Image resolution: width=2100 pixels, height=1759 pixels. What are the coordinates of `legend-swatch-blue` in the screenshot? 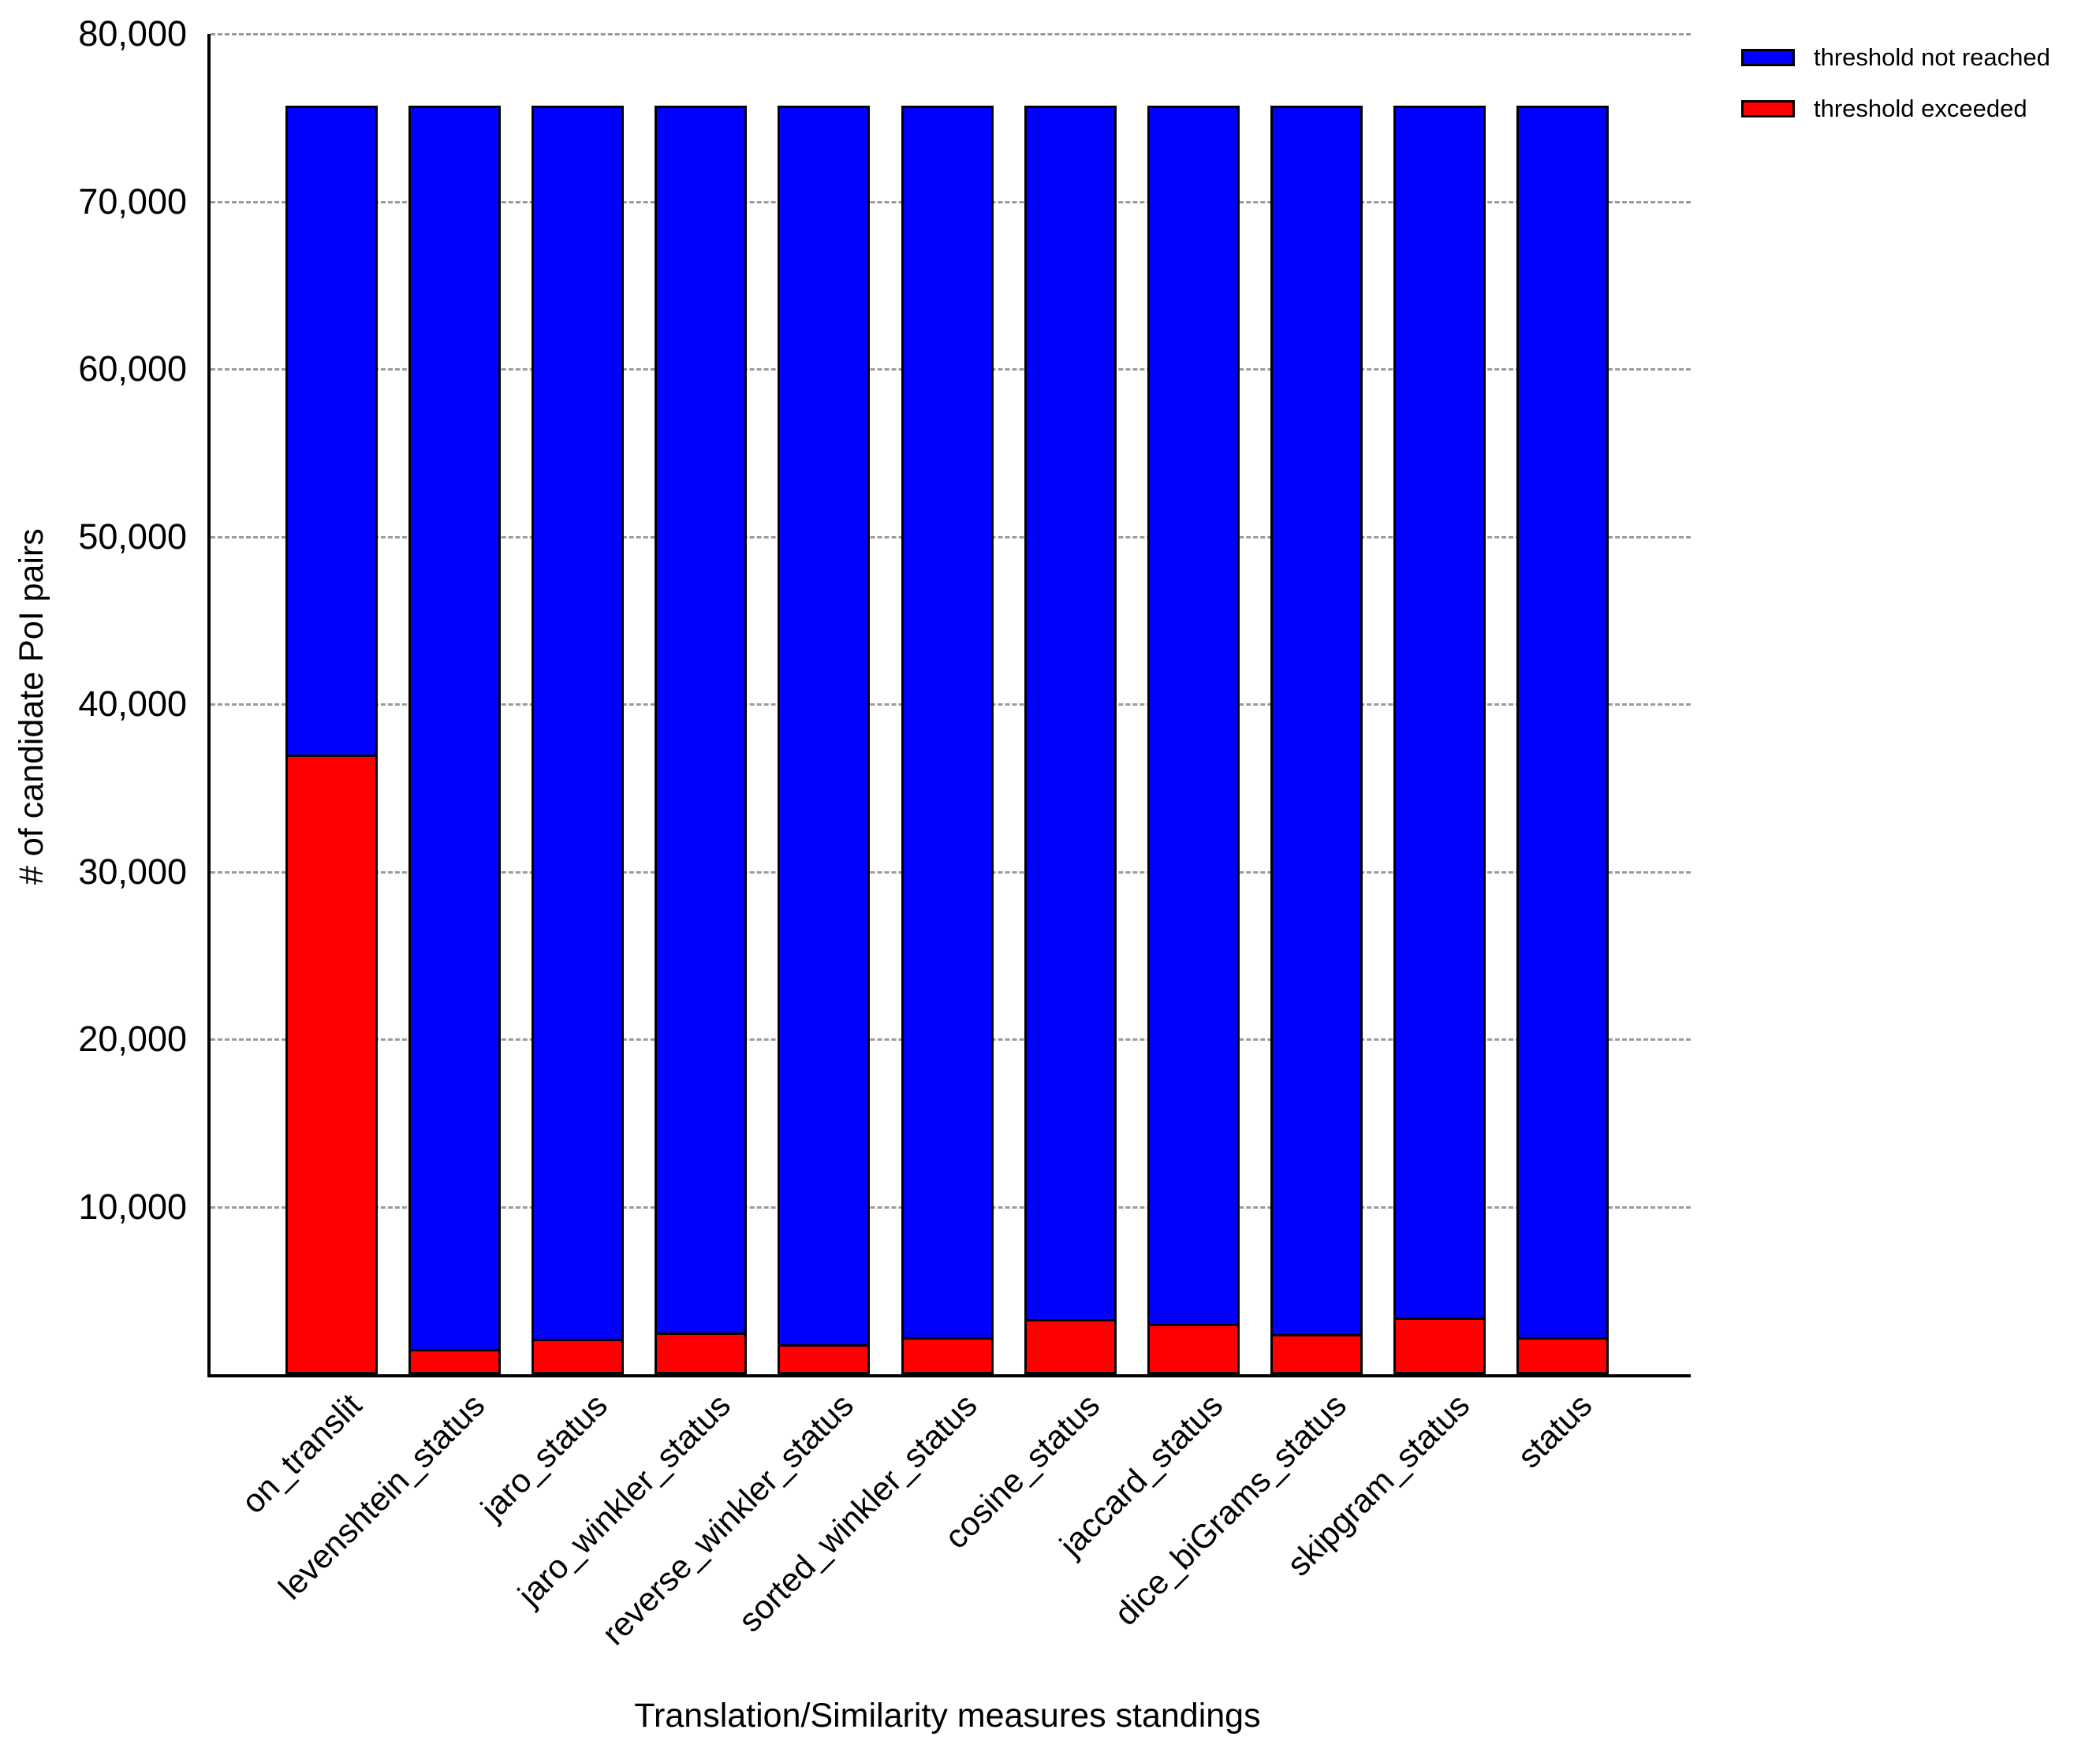 It's located at (1768, 57).